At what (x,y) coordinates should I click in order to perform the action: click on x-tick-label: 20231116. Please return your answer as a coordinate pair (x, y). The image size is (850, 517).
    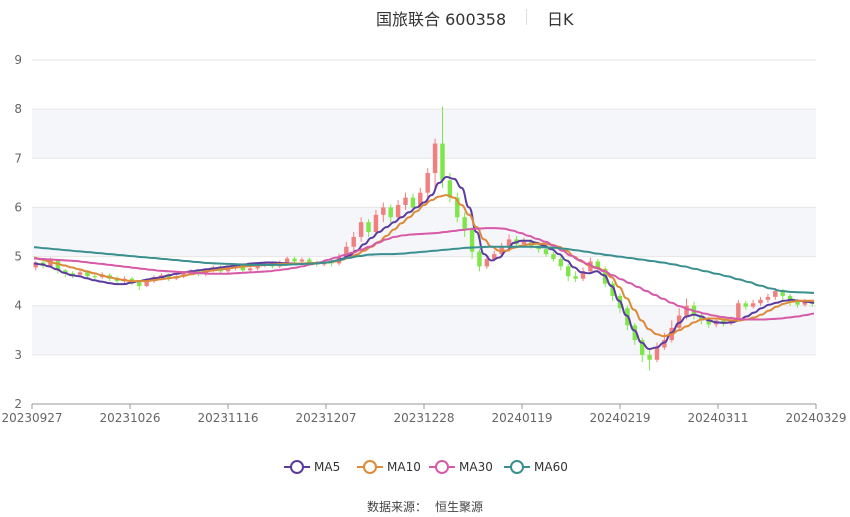
    Looking at the image, I should click on (227, 418).